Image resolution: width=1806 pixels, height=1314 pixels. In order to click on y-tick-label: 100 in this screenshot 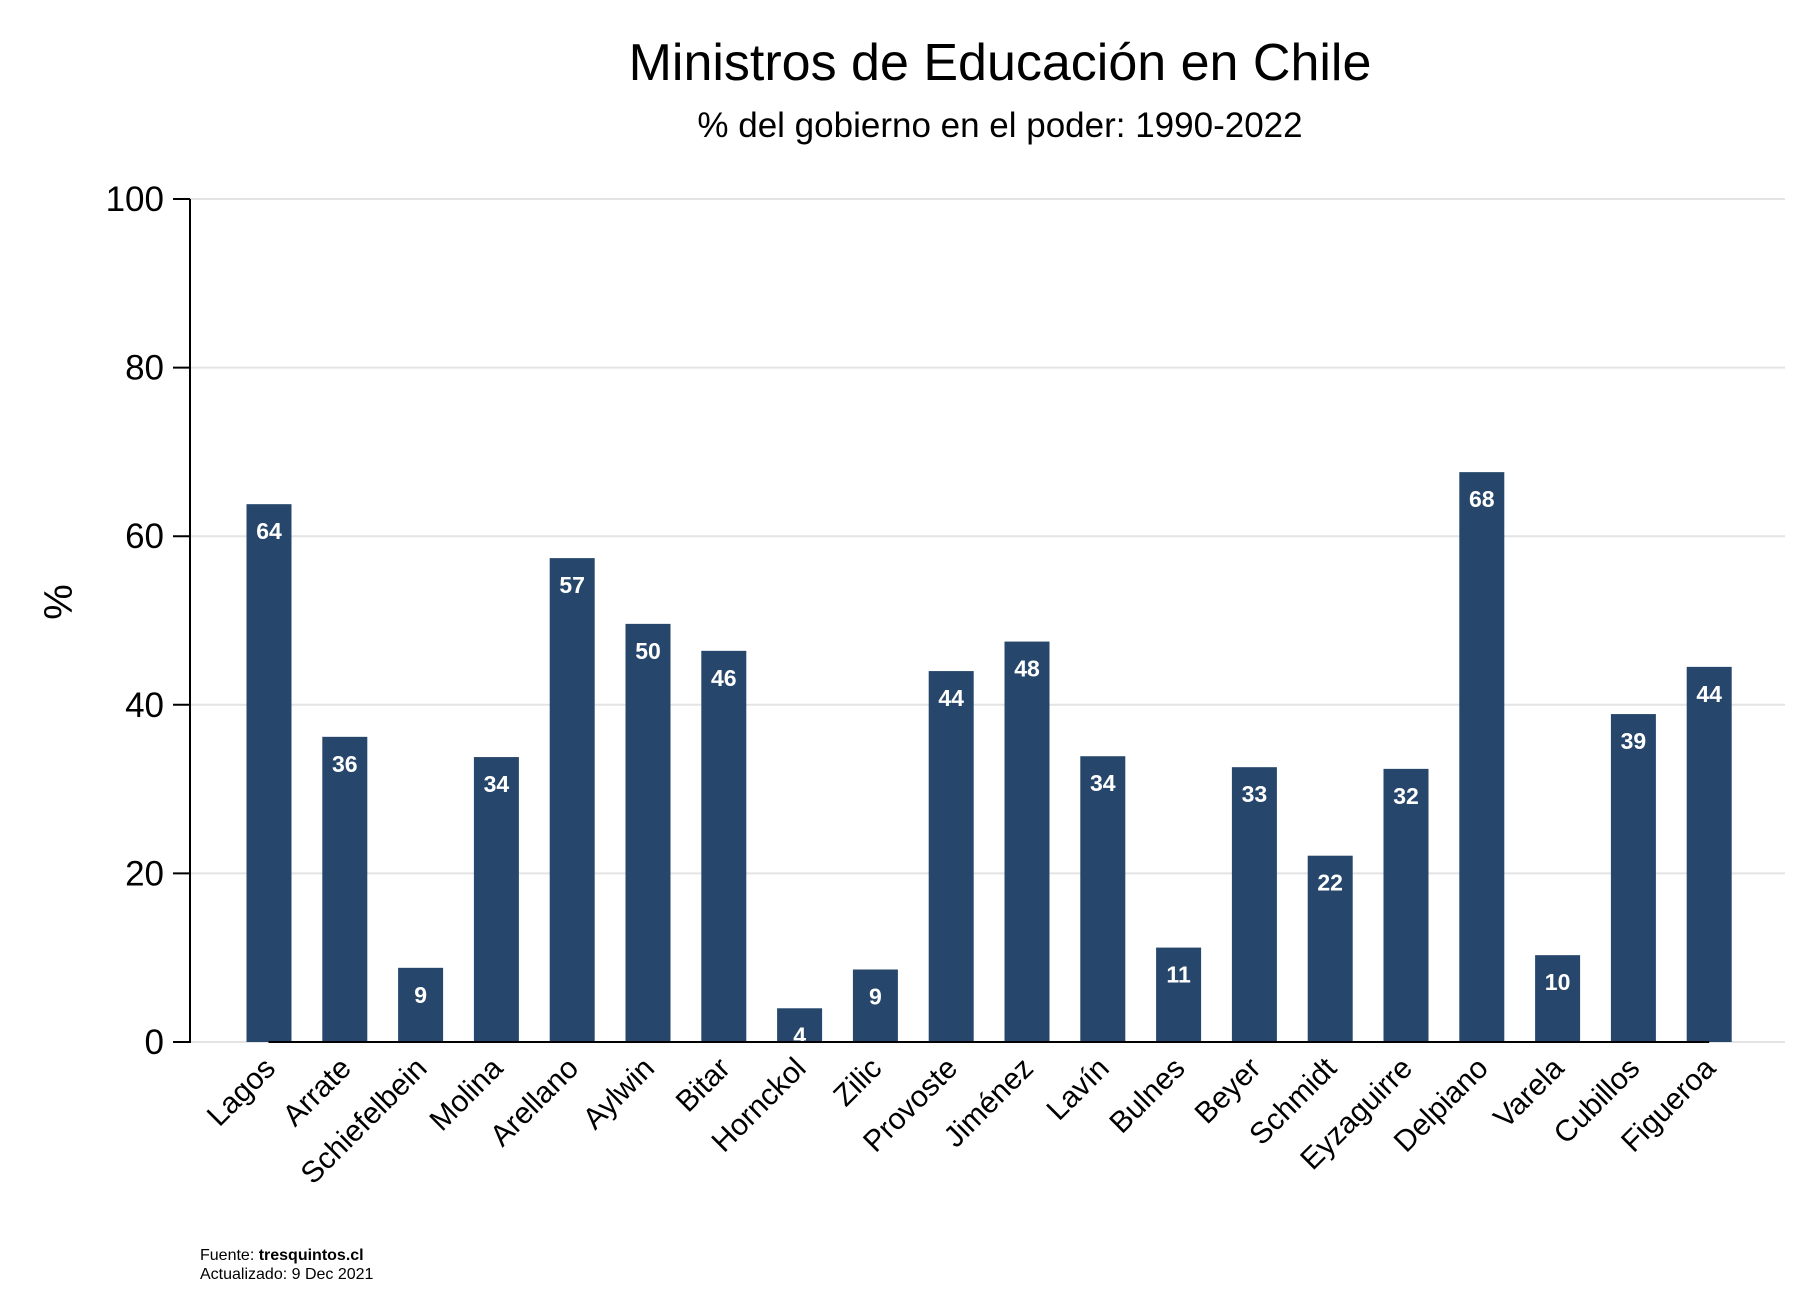, I will do `click(135, 199)`.